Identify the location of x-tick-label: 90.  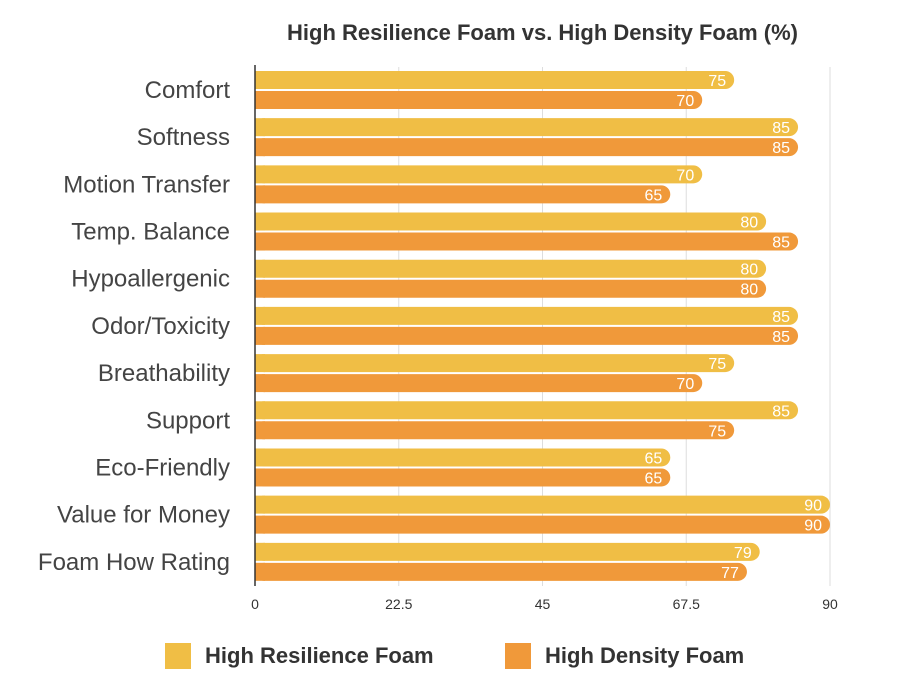
(830, 604).